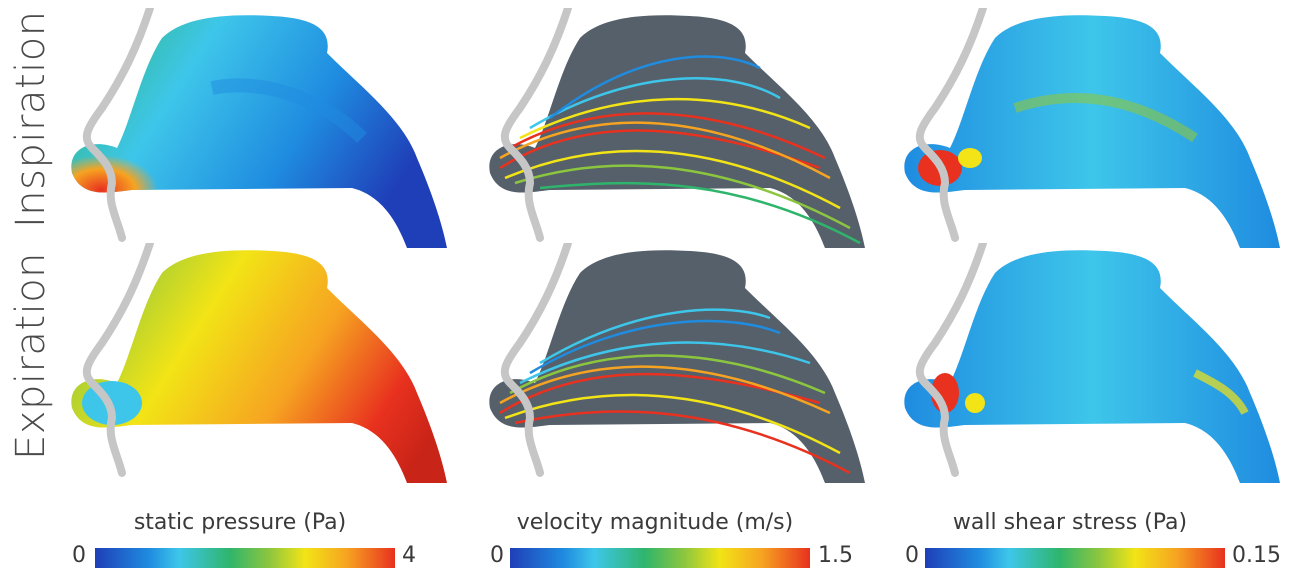 The image size is (1301, 576). What do you see at coordinates (79, 555) in the screenshot?
I see `colorbar-min-static-pressure: 0` at bounding box center [79, 555].